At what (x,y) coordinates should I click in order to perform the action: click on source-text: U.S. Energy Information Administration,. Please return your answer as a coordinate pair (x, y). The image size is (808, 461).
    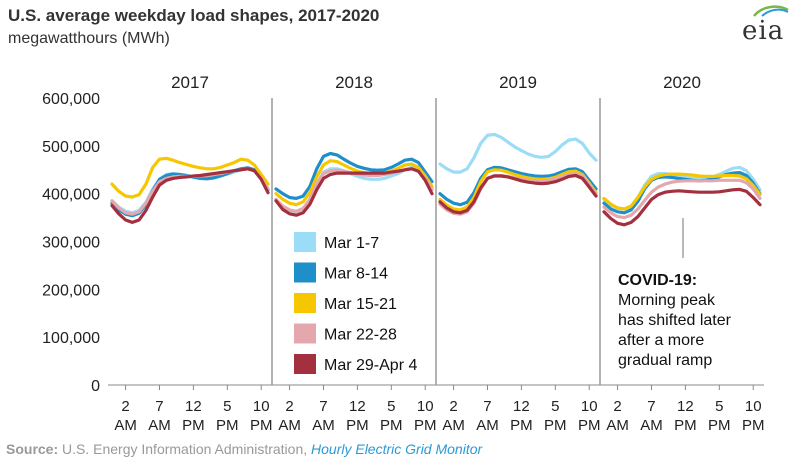
    Looking at the image, I should click on (185, 449).